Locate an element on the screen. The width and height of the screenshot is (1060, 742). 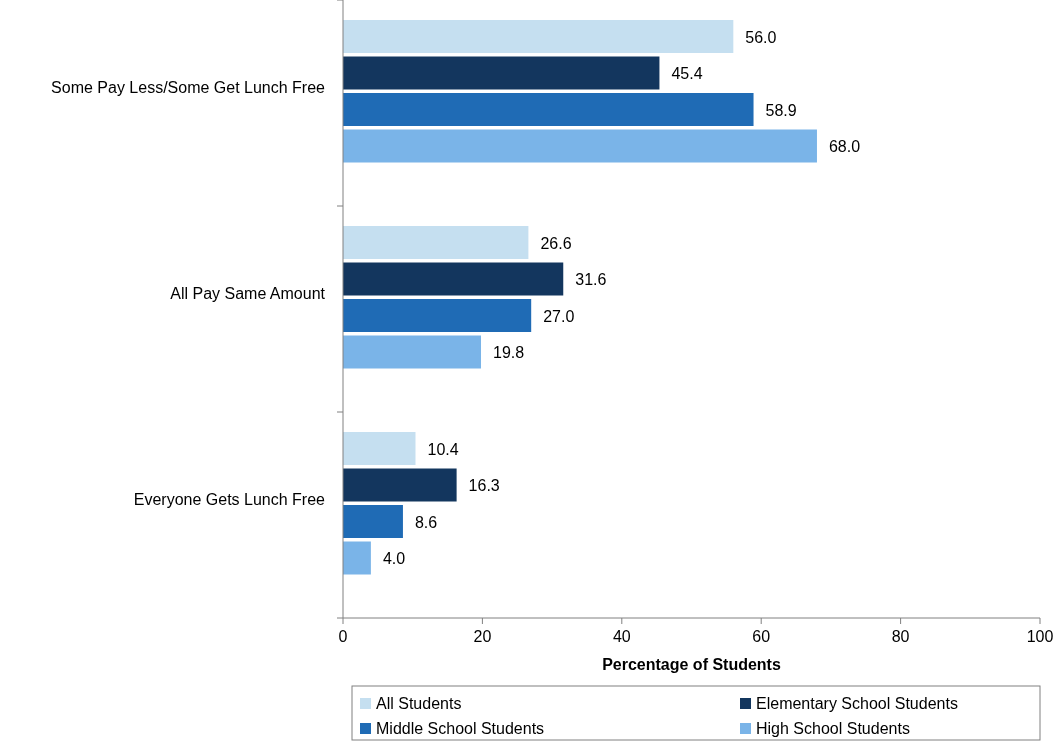
y-tick-label: Some Pay Less/Some Get Lunch Free is located at coordinates (188, 87).